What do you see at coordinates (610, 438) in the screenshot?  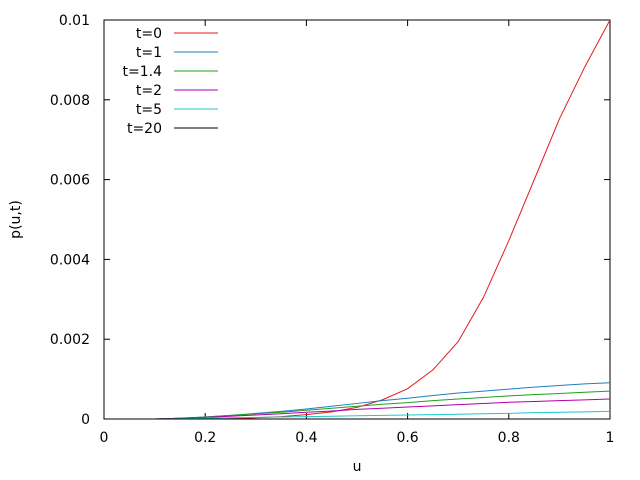 I see `x-tick-label: 1` at bounding box center [610, 438].